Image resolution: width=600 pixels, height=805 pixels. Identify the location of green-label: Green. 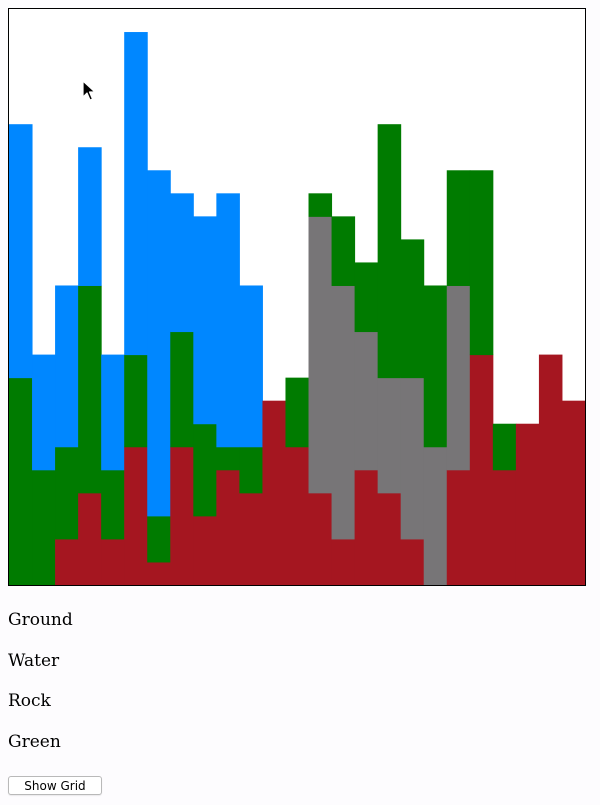
(34, 742).